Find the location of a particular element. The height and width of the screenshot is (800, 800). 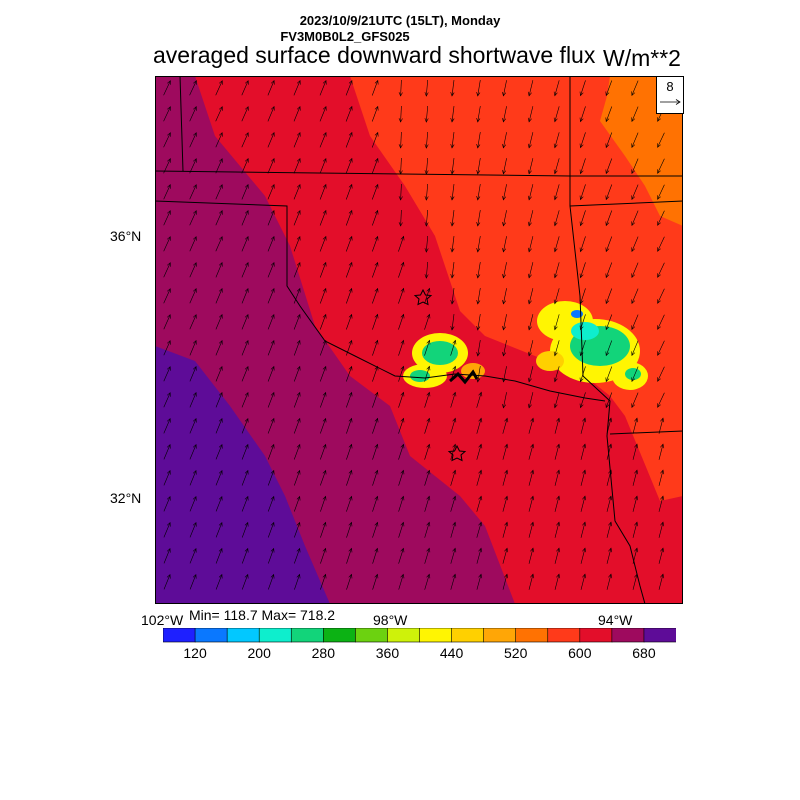

field-purple is located at coordinates (242, 475).